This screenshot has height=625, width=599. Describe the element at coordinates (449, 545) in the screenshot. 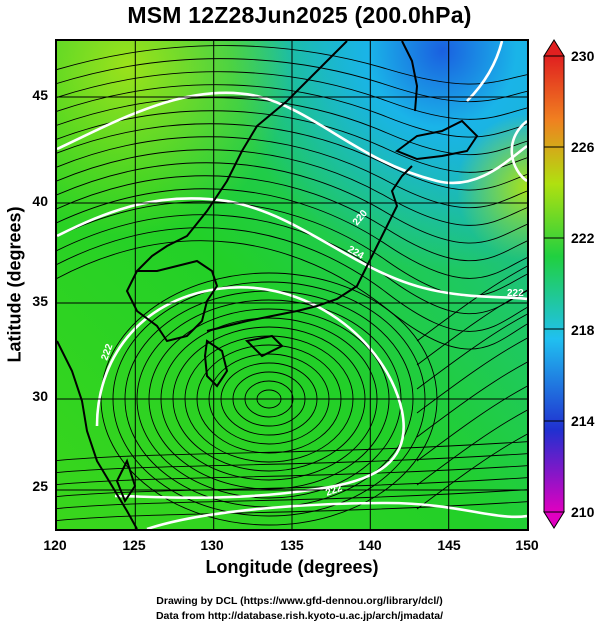

I see `x-tick-label: 145` at that location.